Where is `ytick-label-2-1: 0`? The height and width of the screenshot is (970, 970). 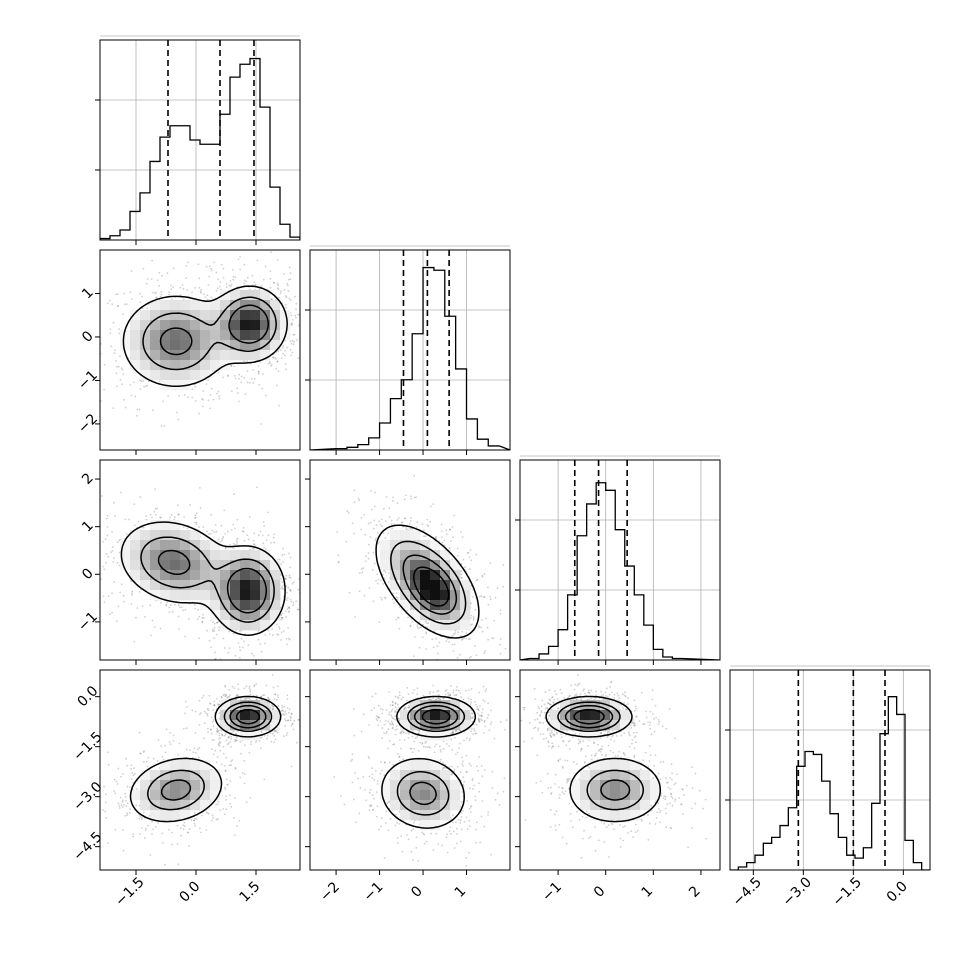
ytick-label-2-1: 0 is located at coordinates (88, 574).